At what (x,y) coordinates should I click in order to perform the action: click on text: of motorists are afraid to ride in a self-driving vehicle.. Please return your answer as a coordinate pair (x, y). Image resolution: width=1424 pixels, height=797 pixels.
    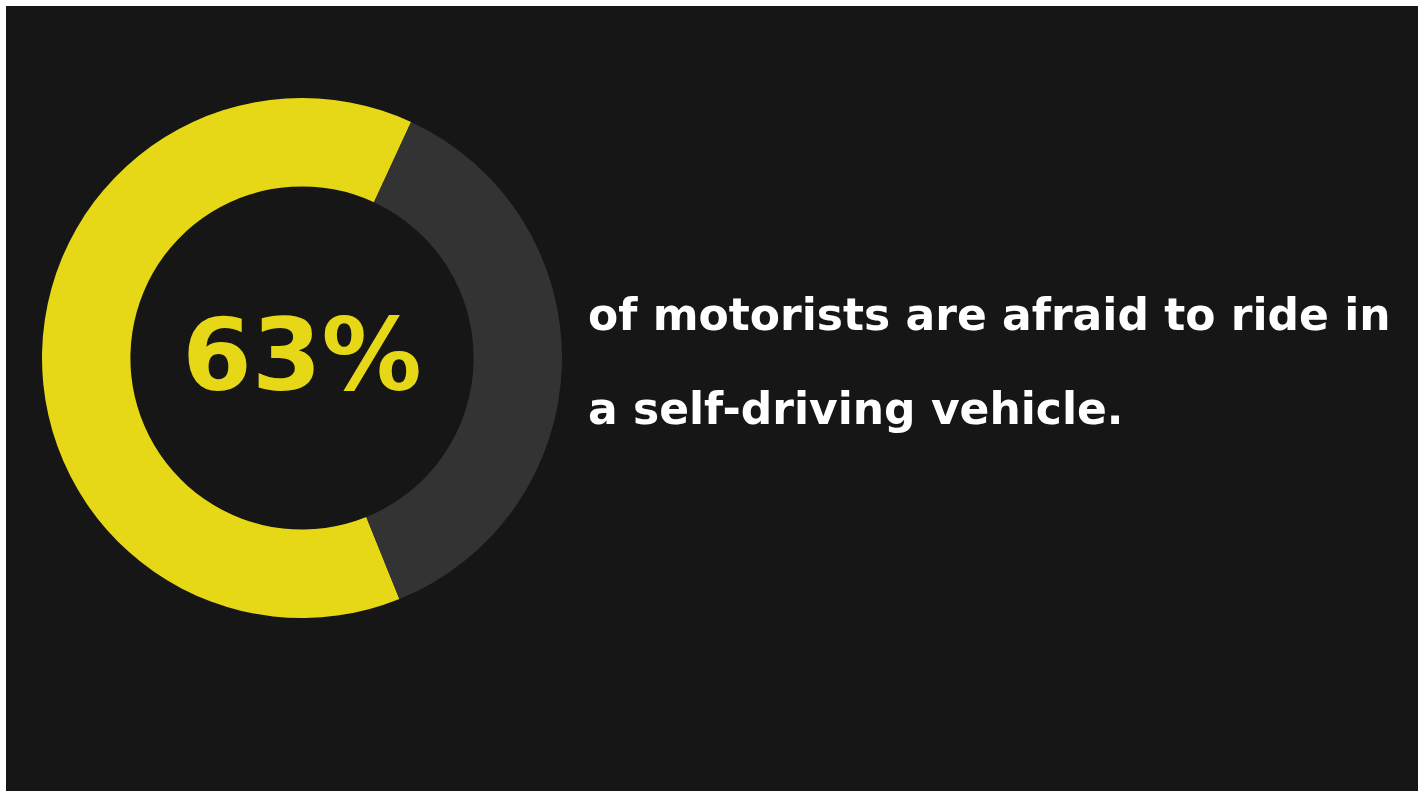
    Looking at the image, I should click on (990, 362).